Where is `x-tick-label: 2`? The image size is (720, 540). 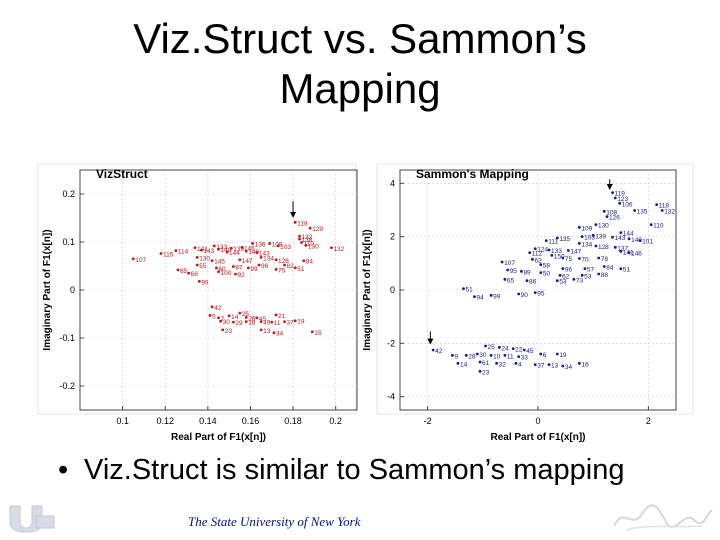 x-tick-label: 2 is located at coordinates (648, 421).